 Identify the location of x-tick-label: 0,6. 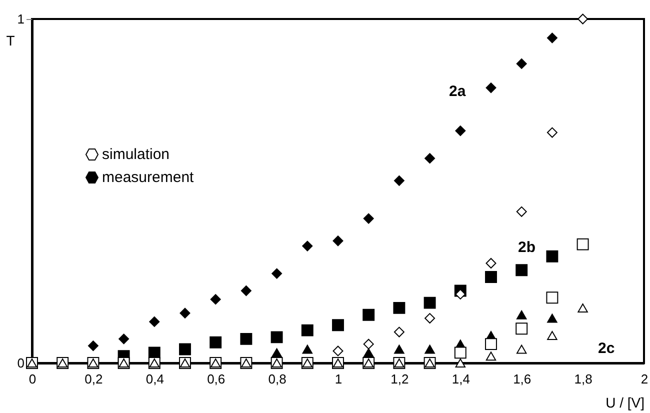
(216, 379).